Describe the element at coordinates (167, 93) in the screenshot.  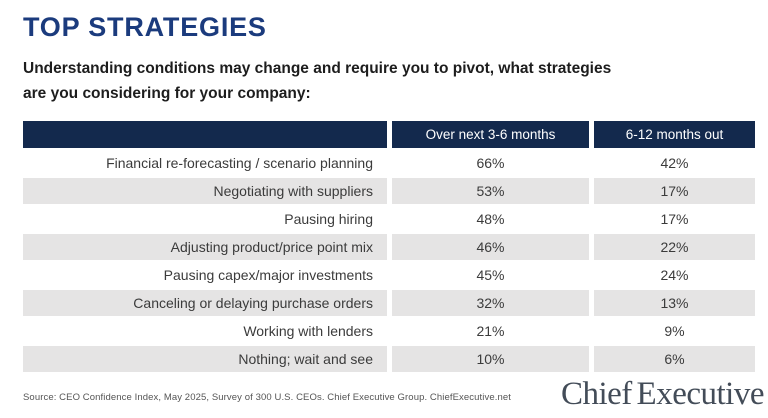
I see `survey-question-line-2: are you considering for your company:` at that location.